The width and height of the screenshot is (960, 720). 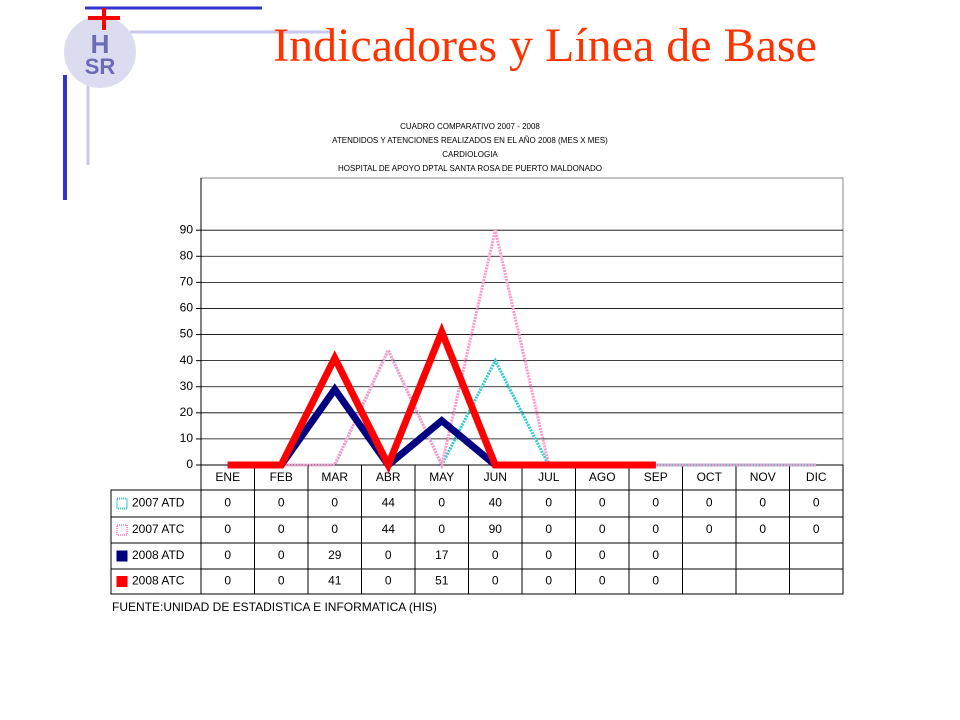 I want to click on logo-text: SR, so click(x=100, y=66).